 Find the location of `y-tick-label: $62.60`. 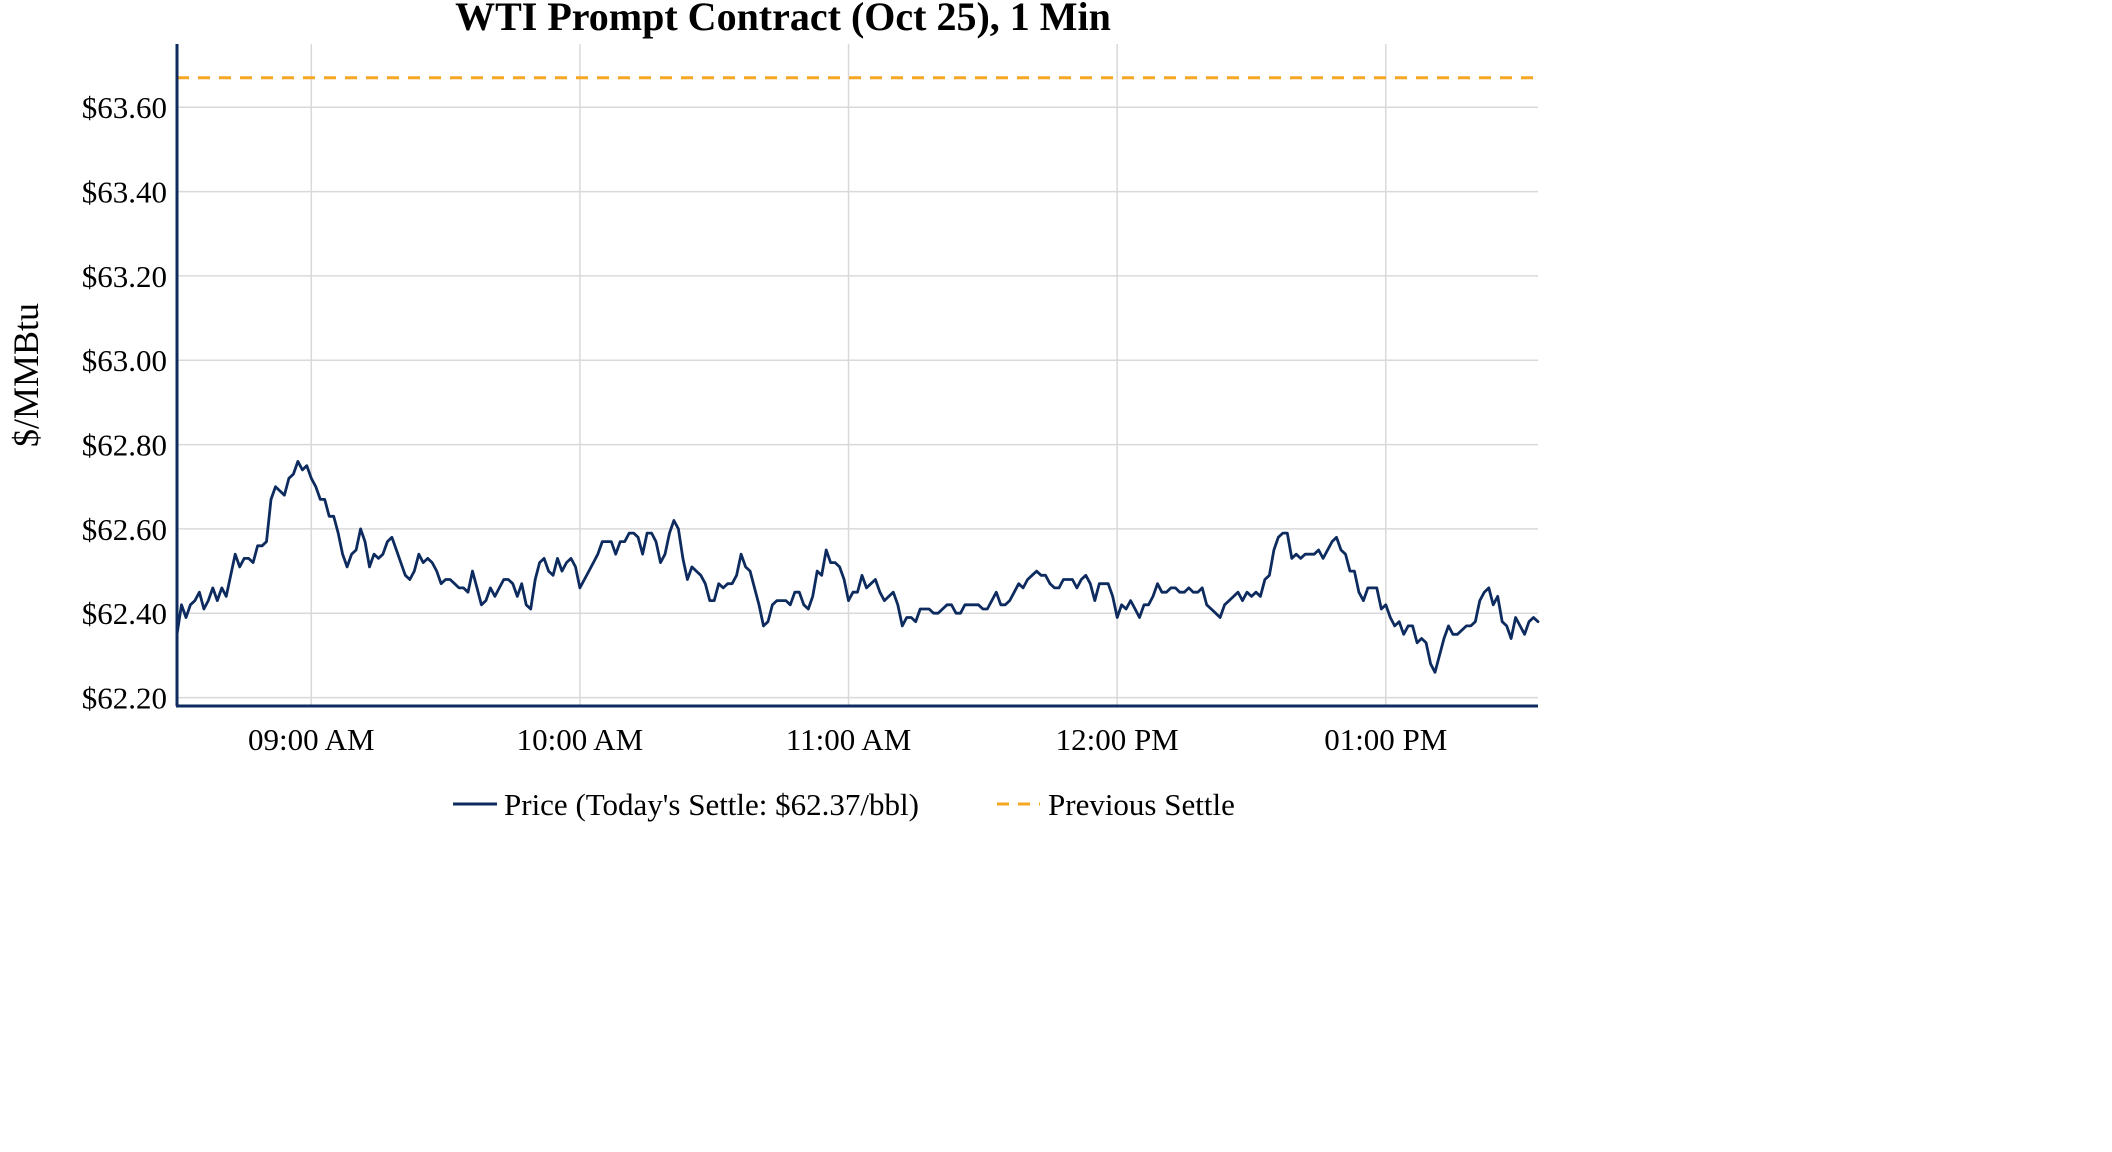

y-tick-label: $62.60 is located at coordinates (124, 529).